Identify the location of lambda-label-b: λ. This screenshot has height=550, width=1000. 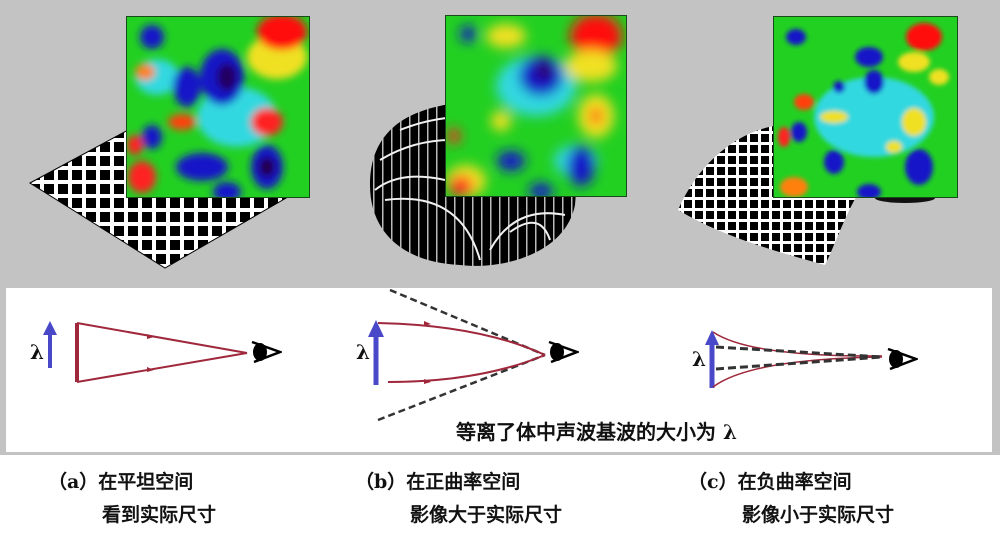
(363, 352).